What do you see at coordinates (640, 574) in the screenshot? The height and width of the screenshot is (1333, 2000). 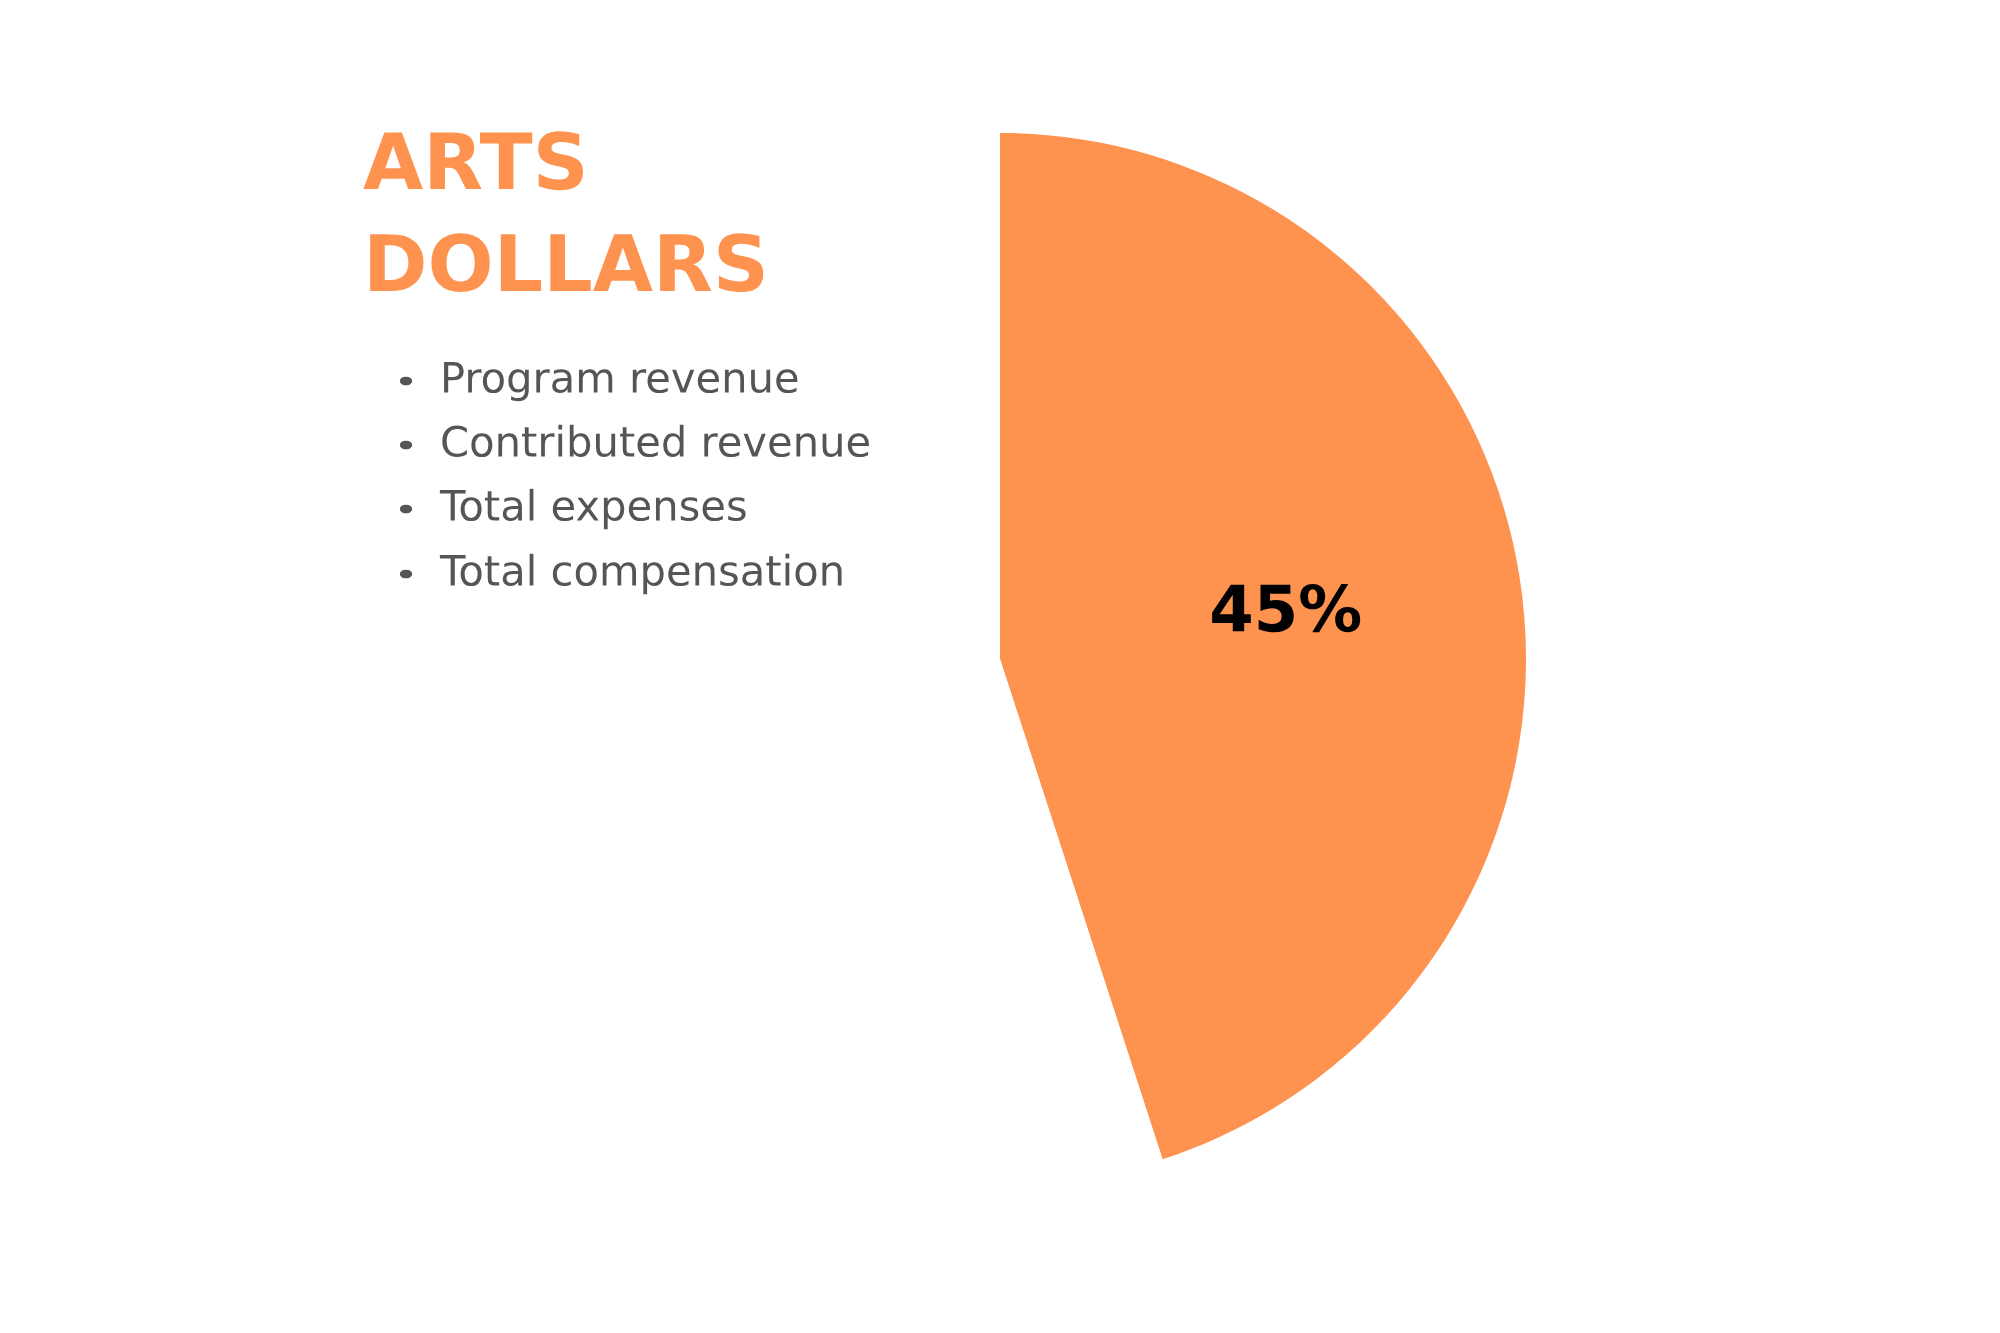 I see `text: Total compensation` at bounding box center [640, 574].